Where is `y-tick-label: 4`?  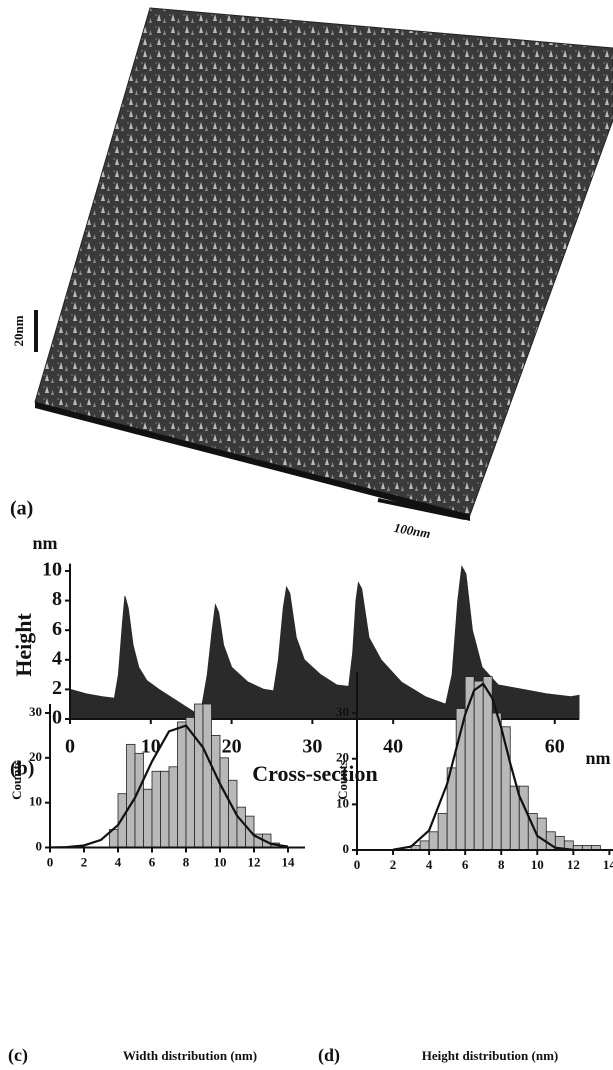 y-tick-label: 4 is located at coordinates (57, 658).